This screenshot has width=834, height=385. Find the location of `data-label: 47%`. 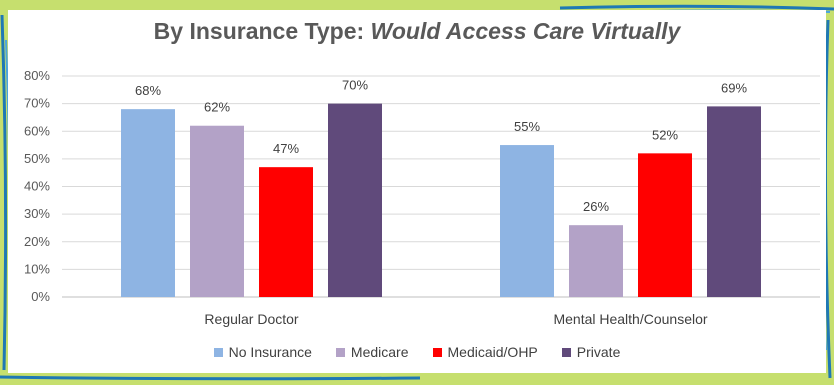

data-label: 47% is located at coordinates (286, 148).